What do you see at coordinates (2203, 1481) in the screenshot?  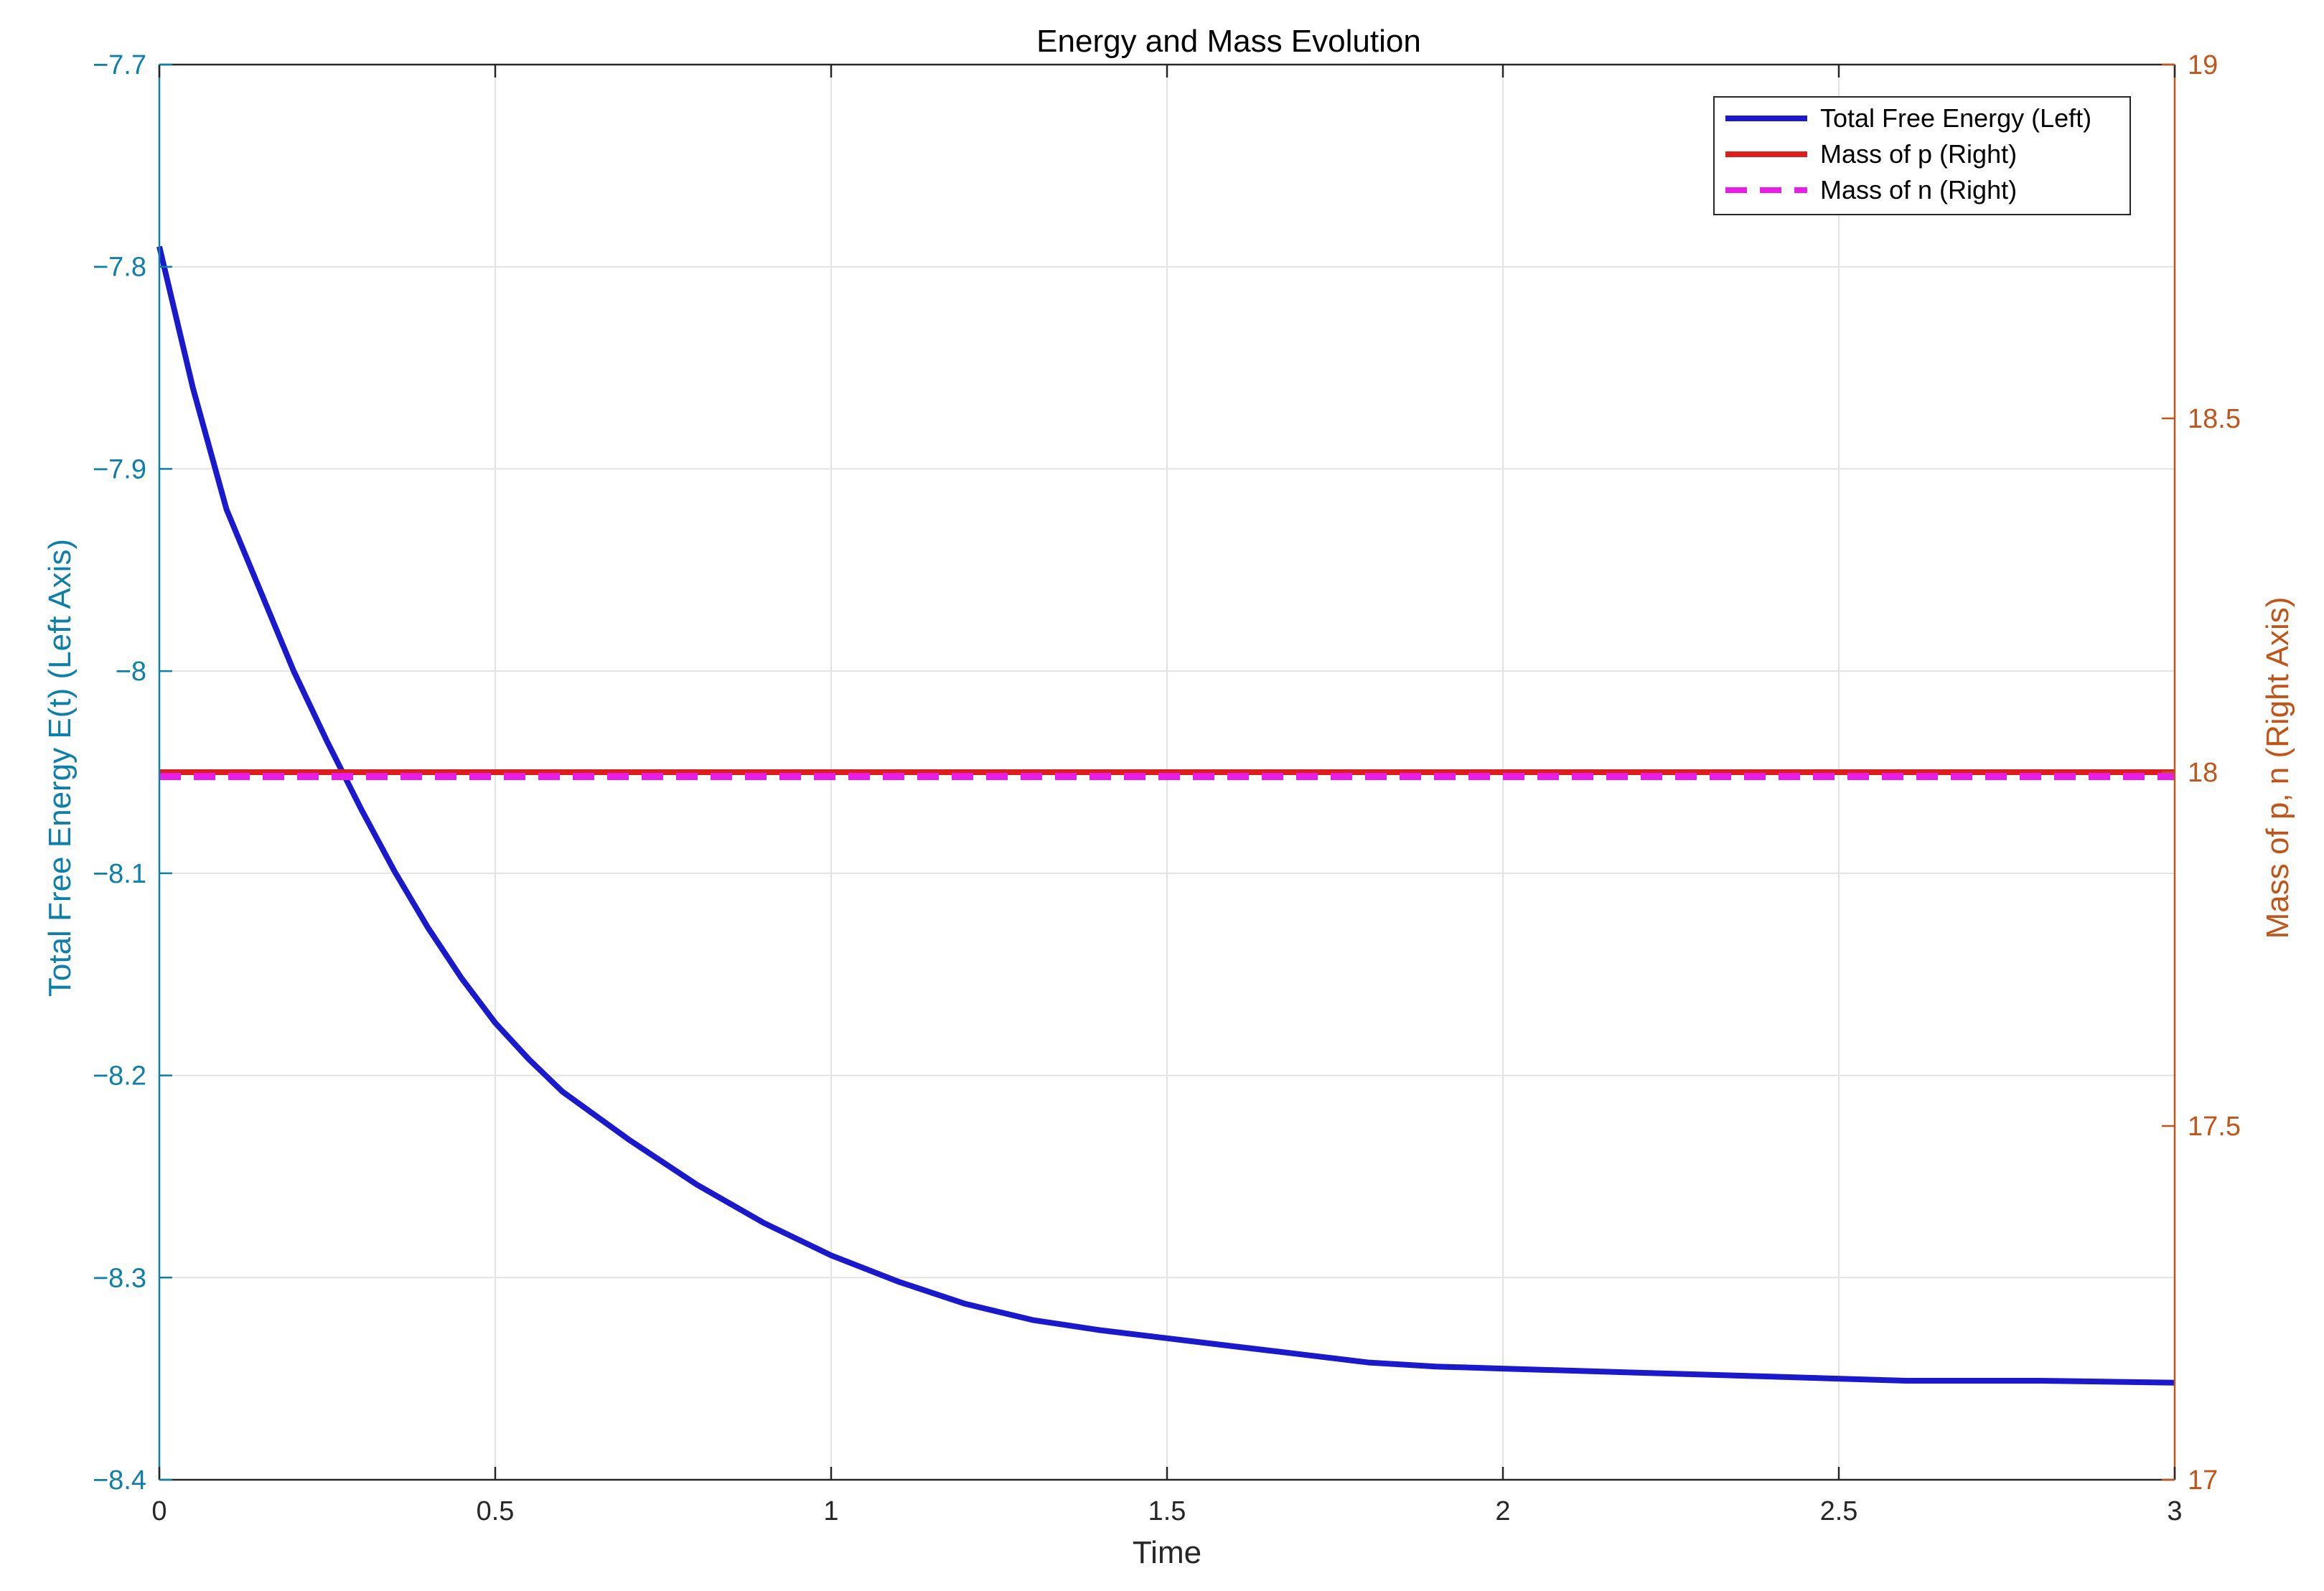 I see `y-right-tick-label: 17` at bounding box center [2203, 1481].